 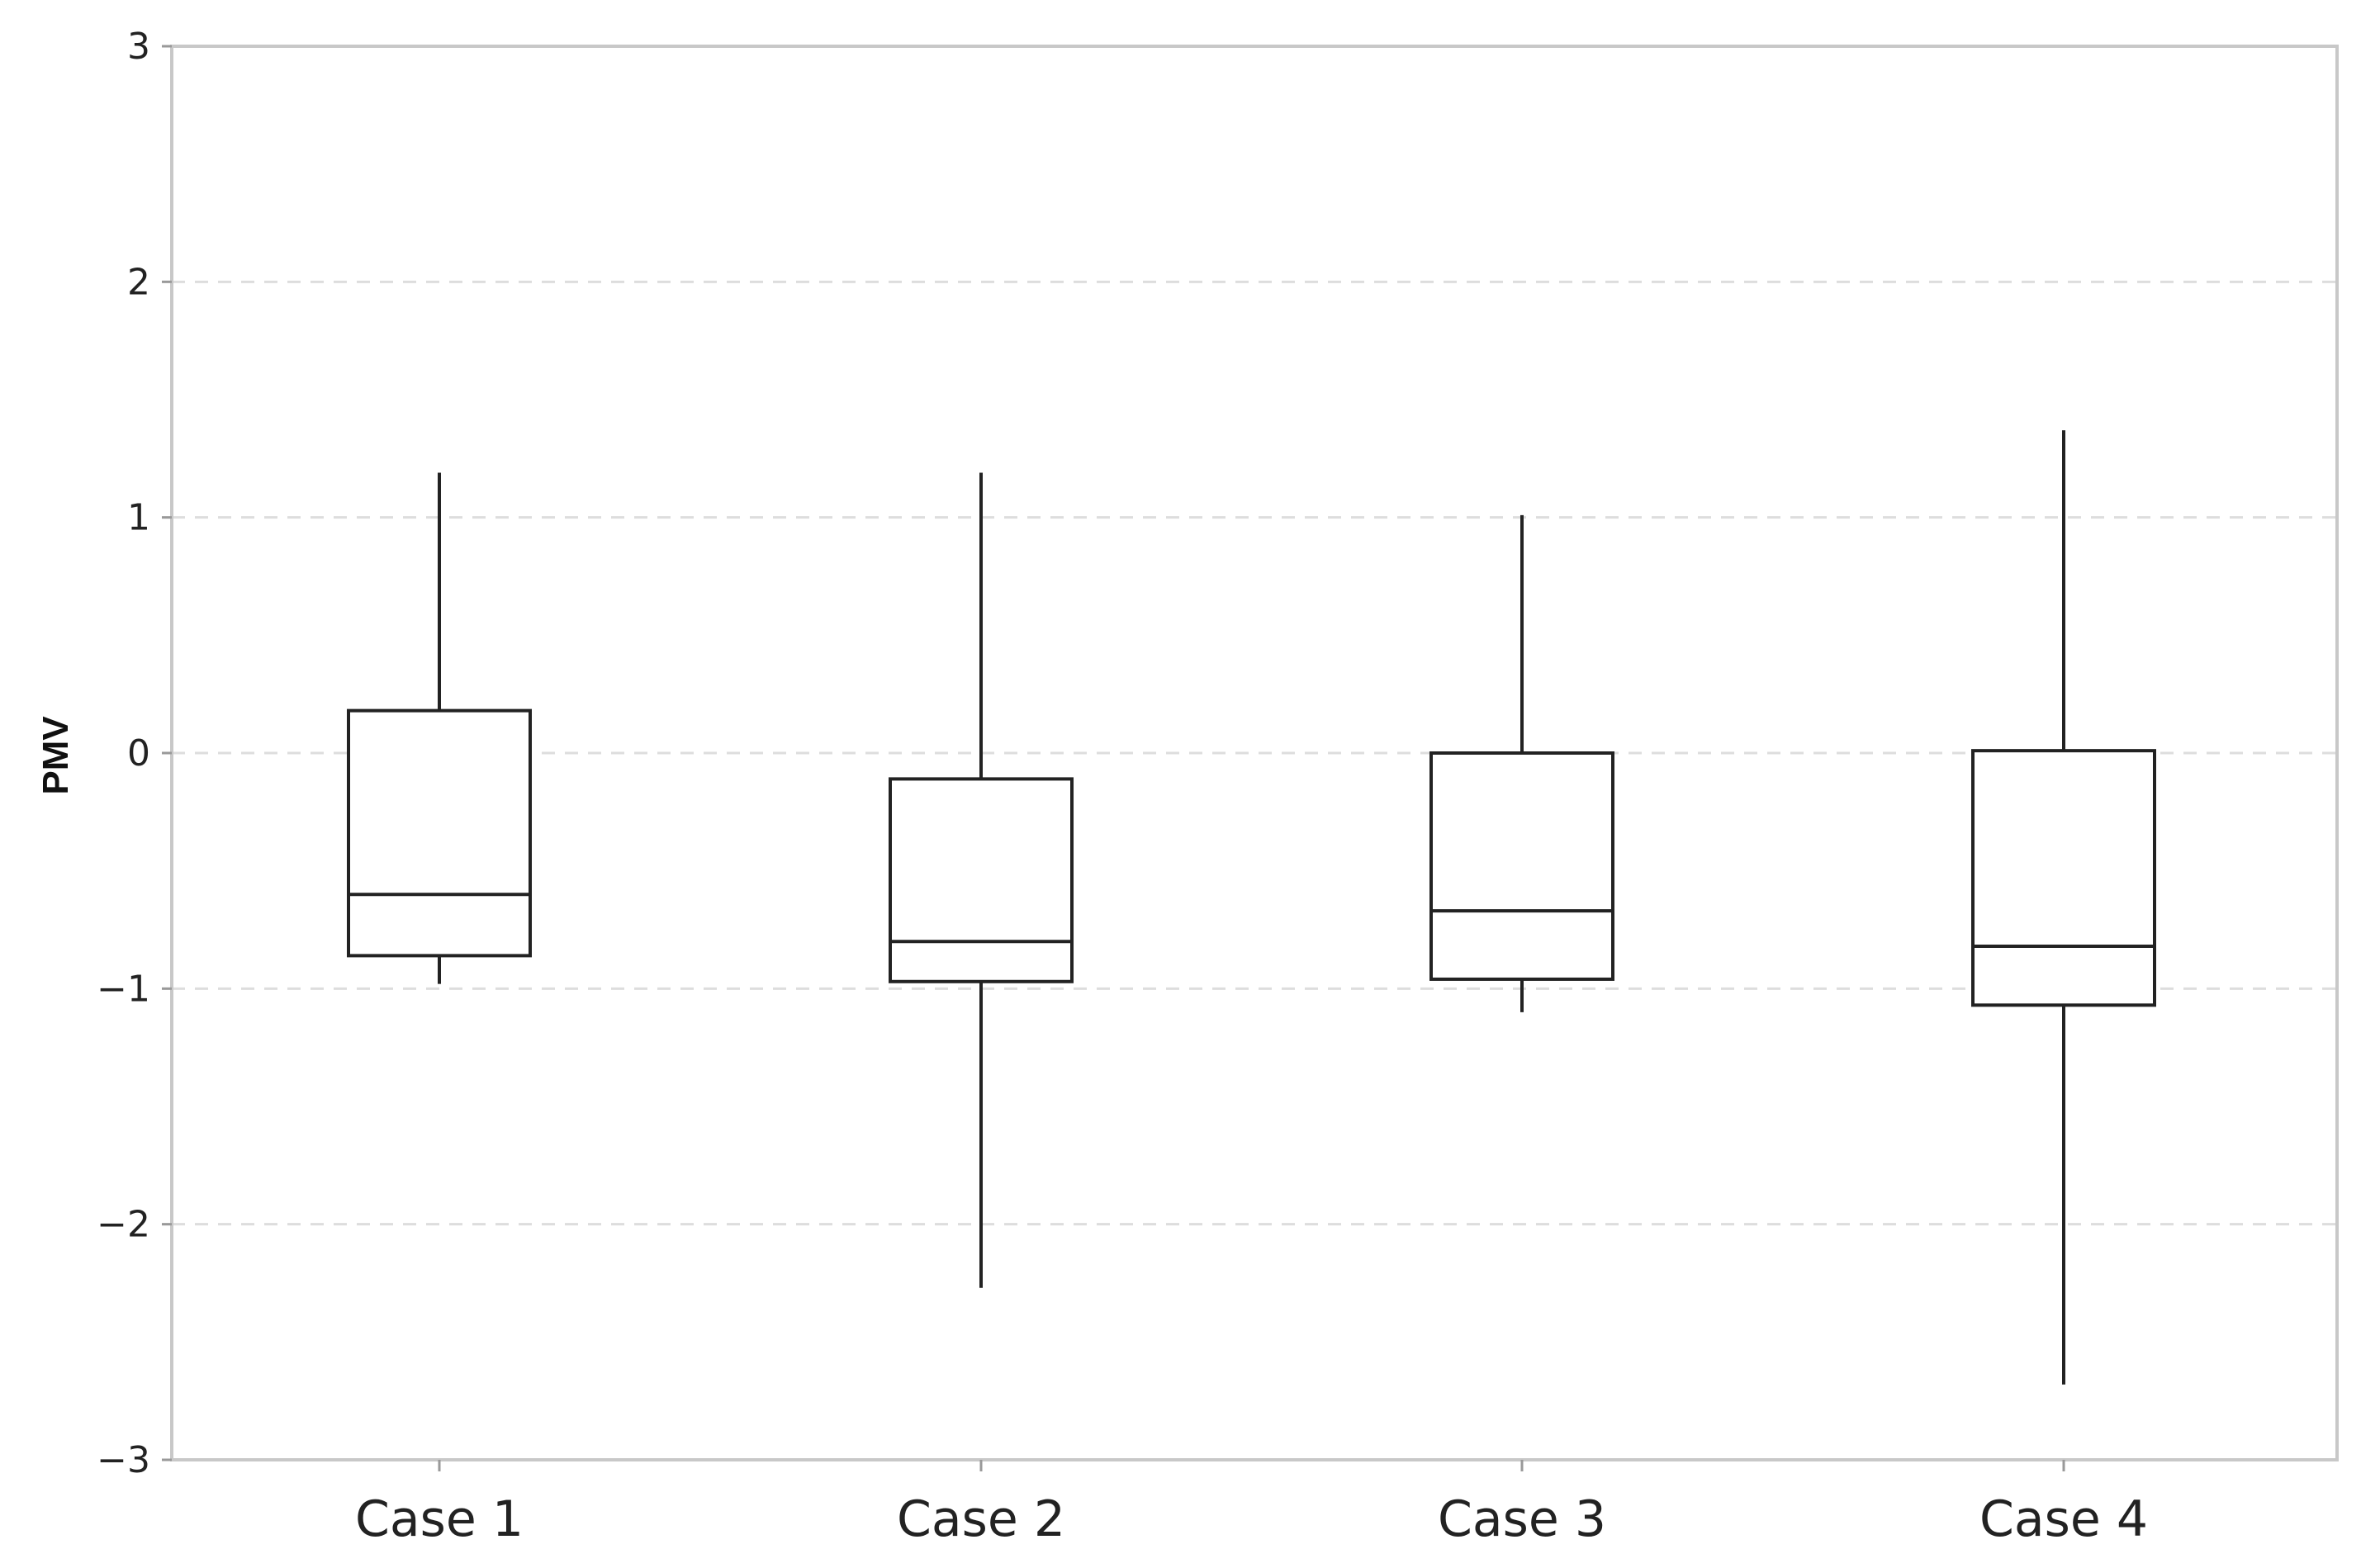 What do you see at coordinates (2063, 1519) in the screenshot?
I see `x-tick-label: Case 4` at bounding box center [2063, 1519].